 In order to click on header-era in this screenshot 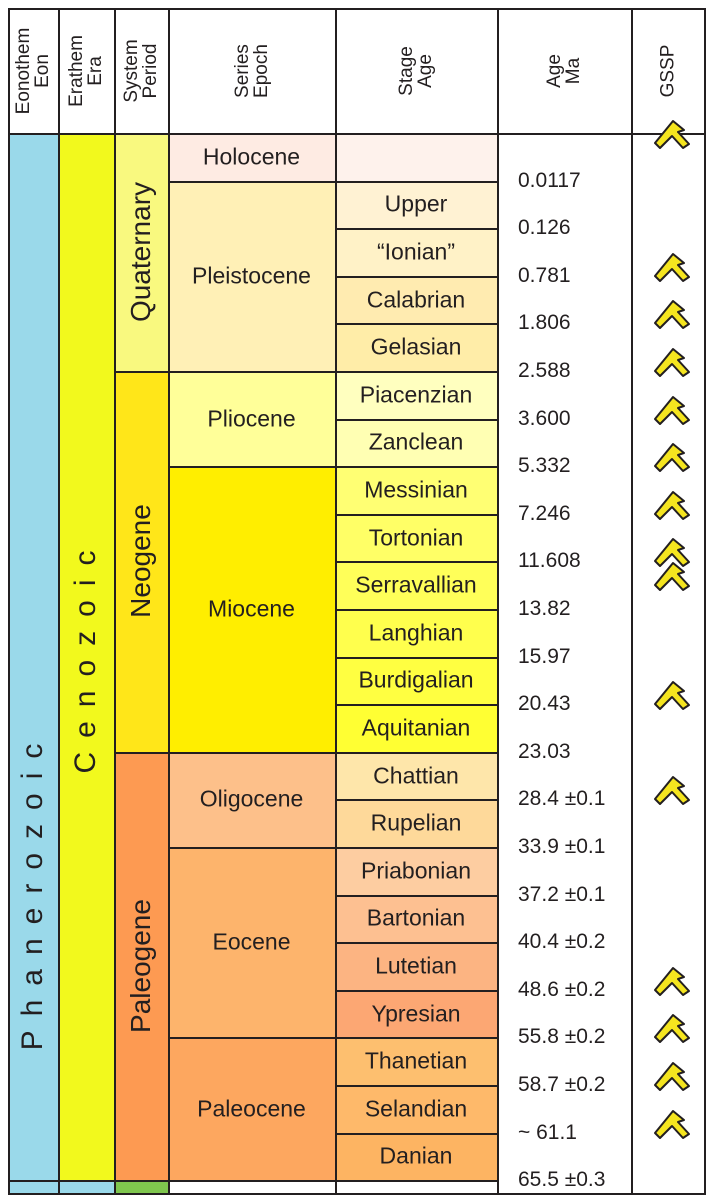, I will do `click(87, 71)`.